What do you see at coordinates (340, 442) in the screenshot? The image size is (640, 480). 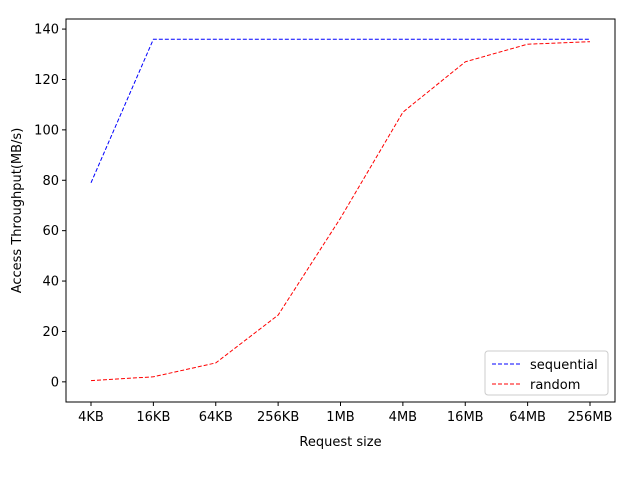 I see `x-axis-label: Request size` at bounding box center [340, 442].